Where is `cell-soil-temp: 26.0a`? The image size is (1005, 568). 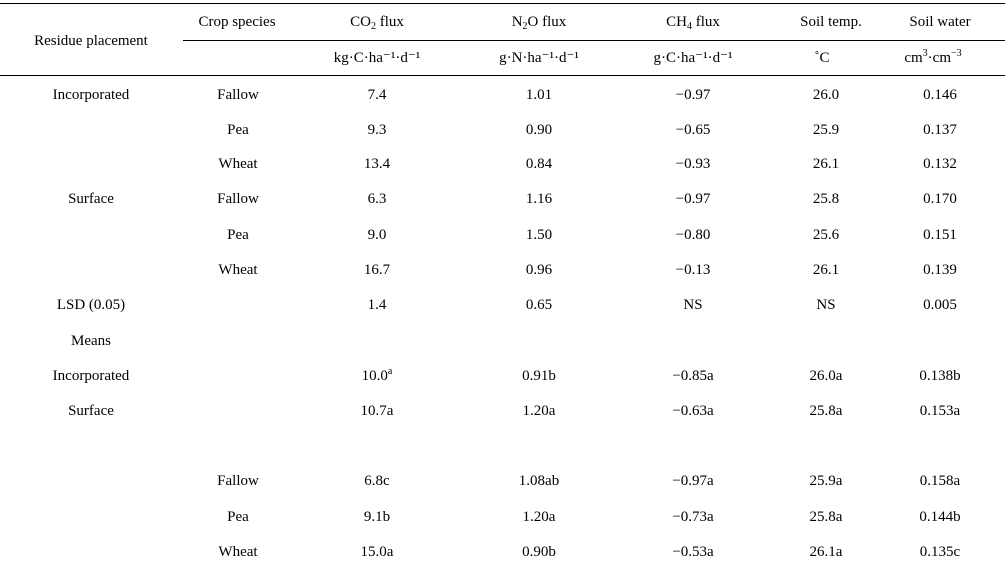 cell-soil-temp: 26.0a is located at coordinates (826, 376).